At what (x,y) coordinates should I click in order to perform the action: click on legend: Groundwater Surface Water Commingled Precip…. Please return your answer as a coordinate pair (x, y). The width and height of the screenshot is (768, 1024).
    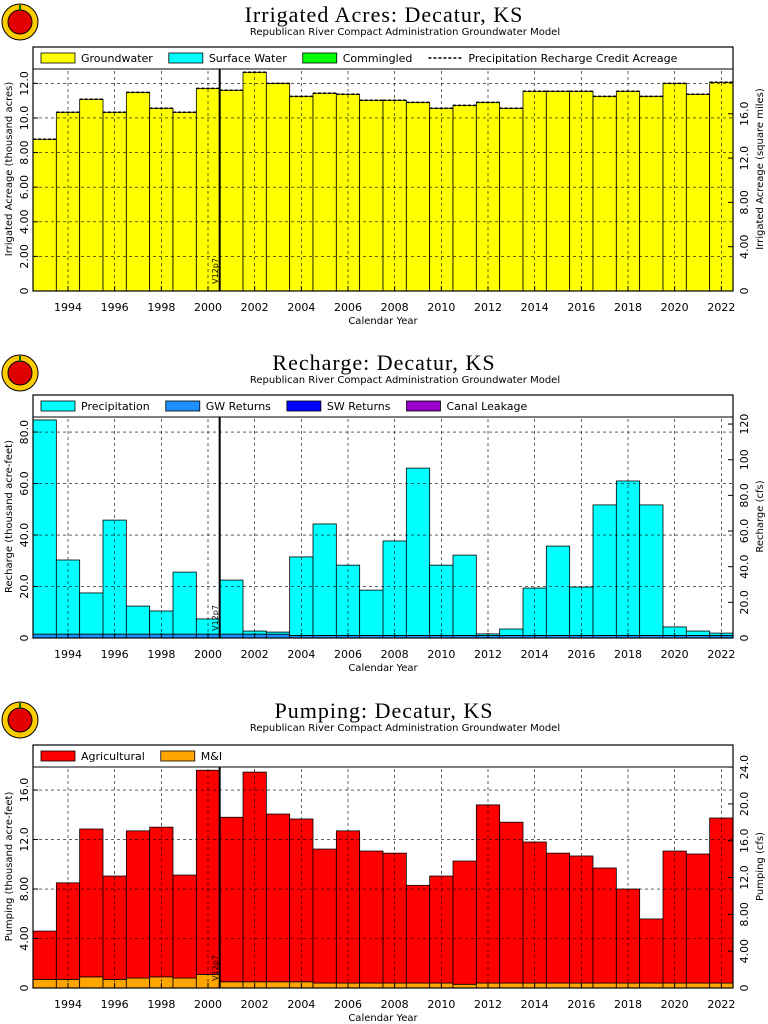
    Looking at the image, I should click on (383, 58).